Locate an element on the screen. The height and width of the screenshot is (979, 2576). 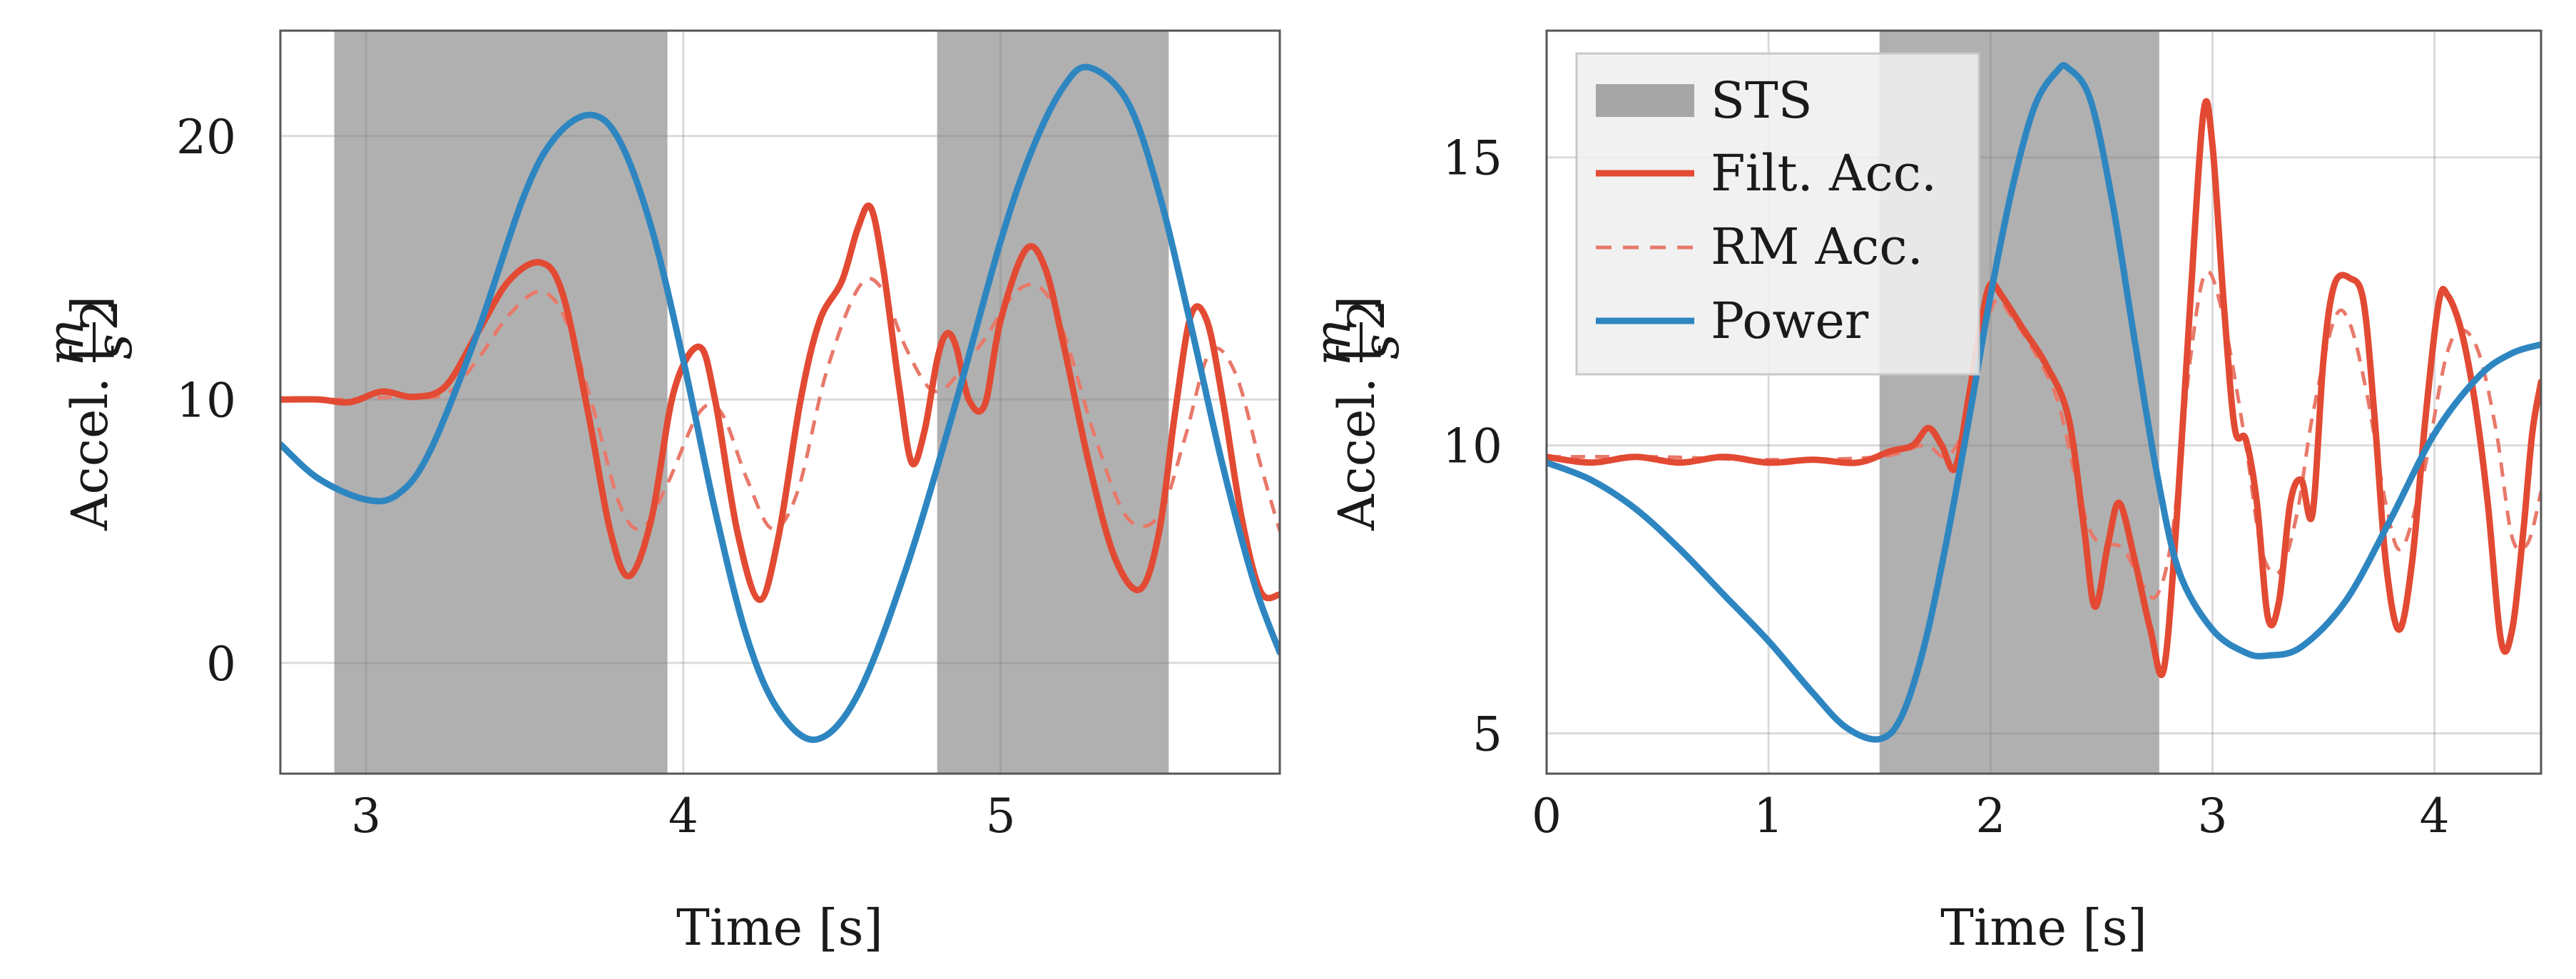
right-x-tick-label-3: 3 is located at coordinates (2212, 816).